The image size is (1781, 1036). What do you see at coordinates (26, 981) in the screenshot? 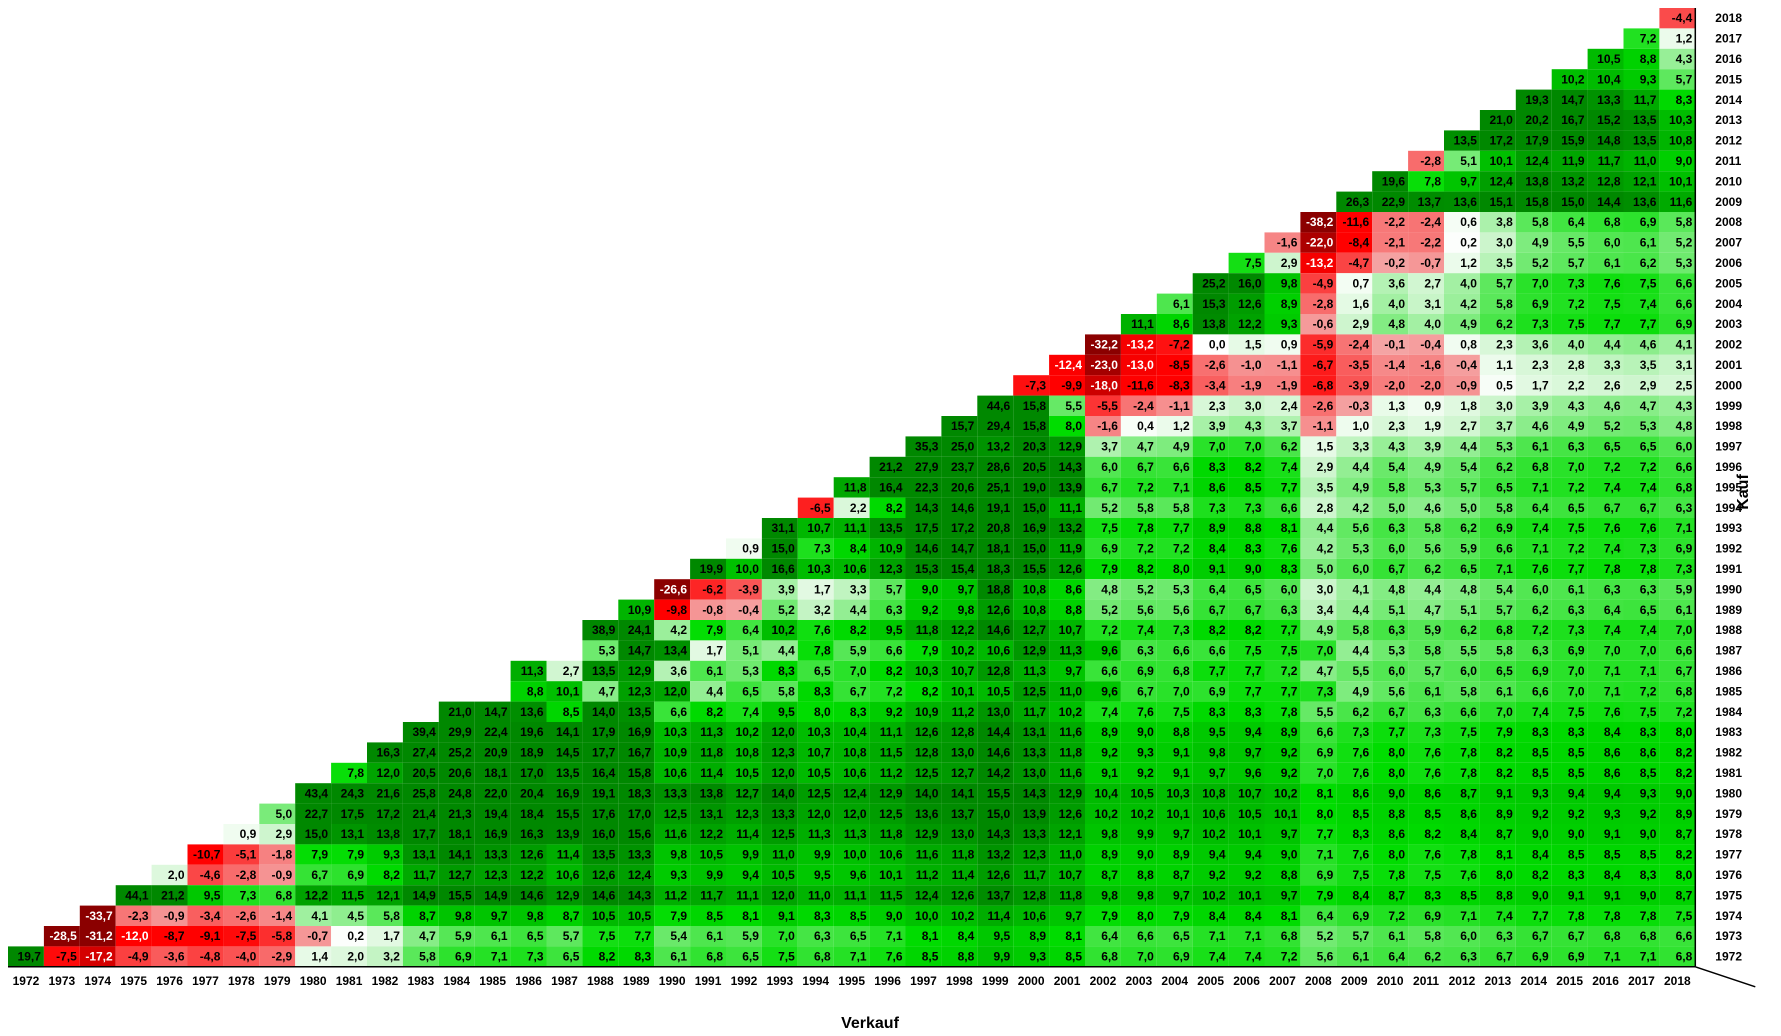
I see `x-tick-label: 1972` at bounding box center [26, 981].